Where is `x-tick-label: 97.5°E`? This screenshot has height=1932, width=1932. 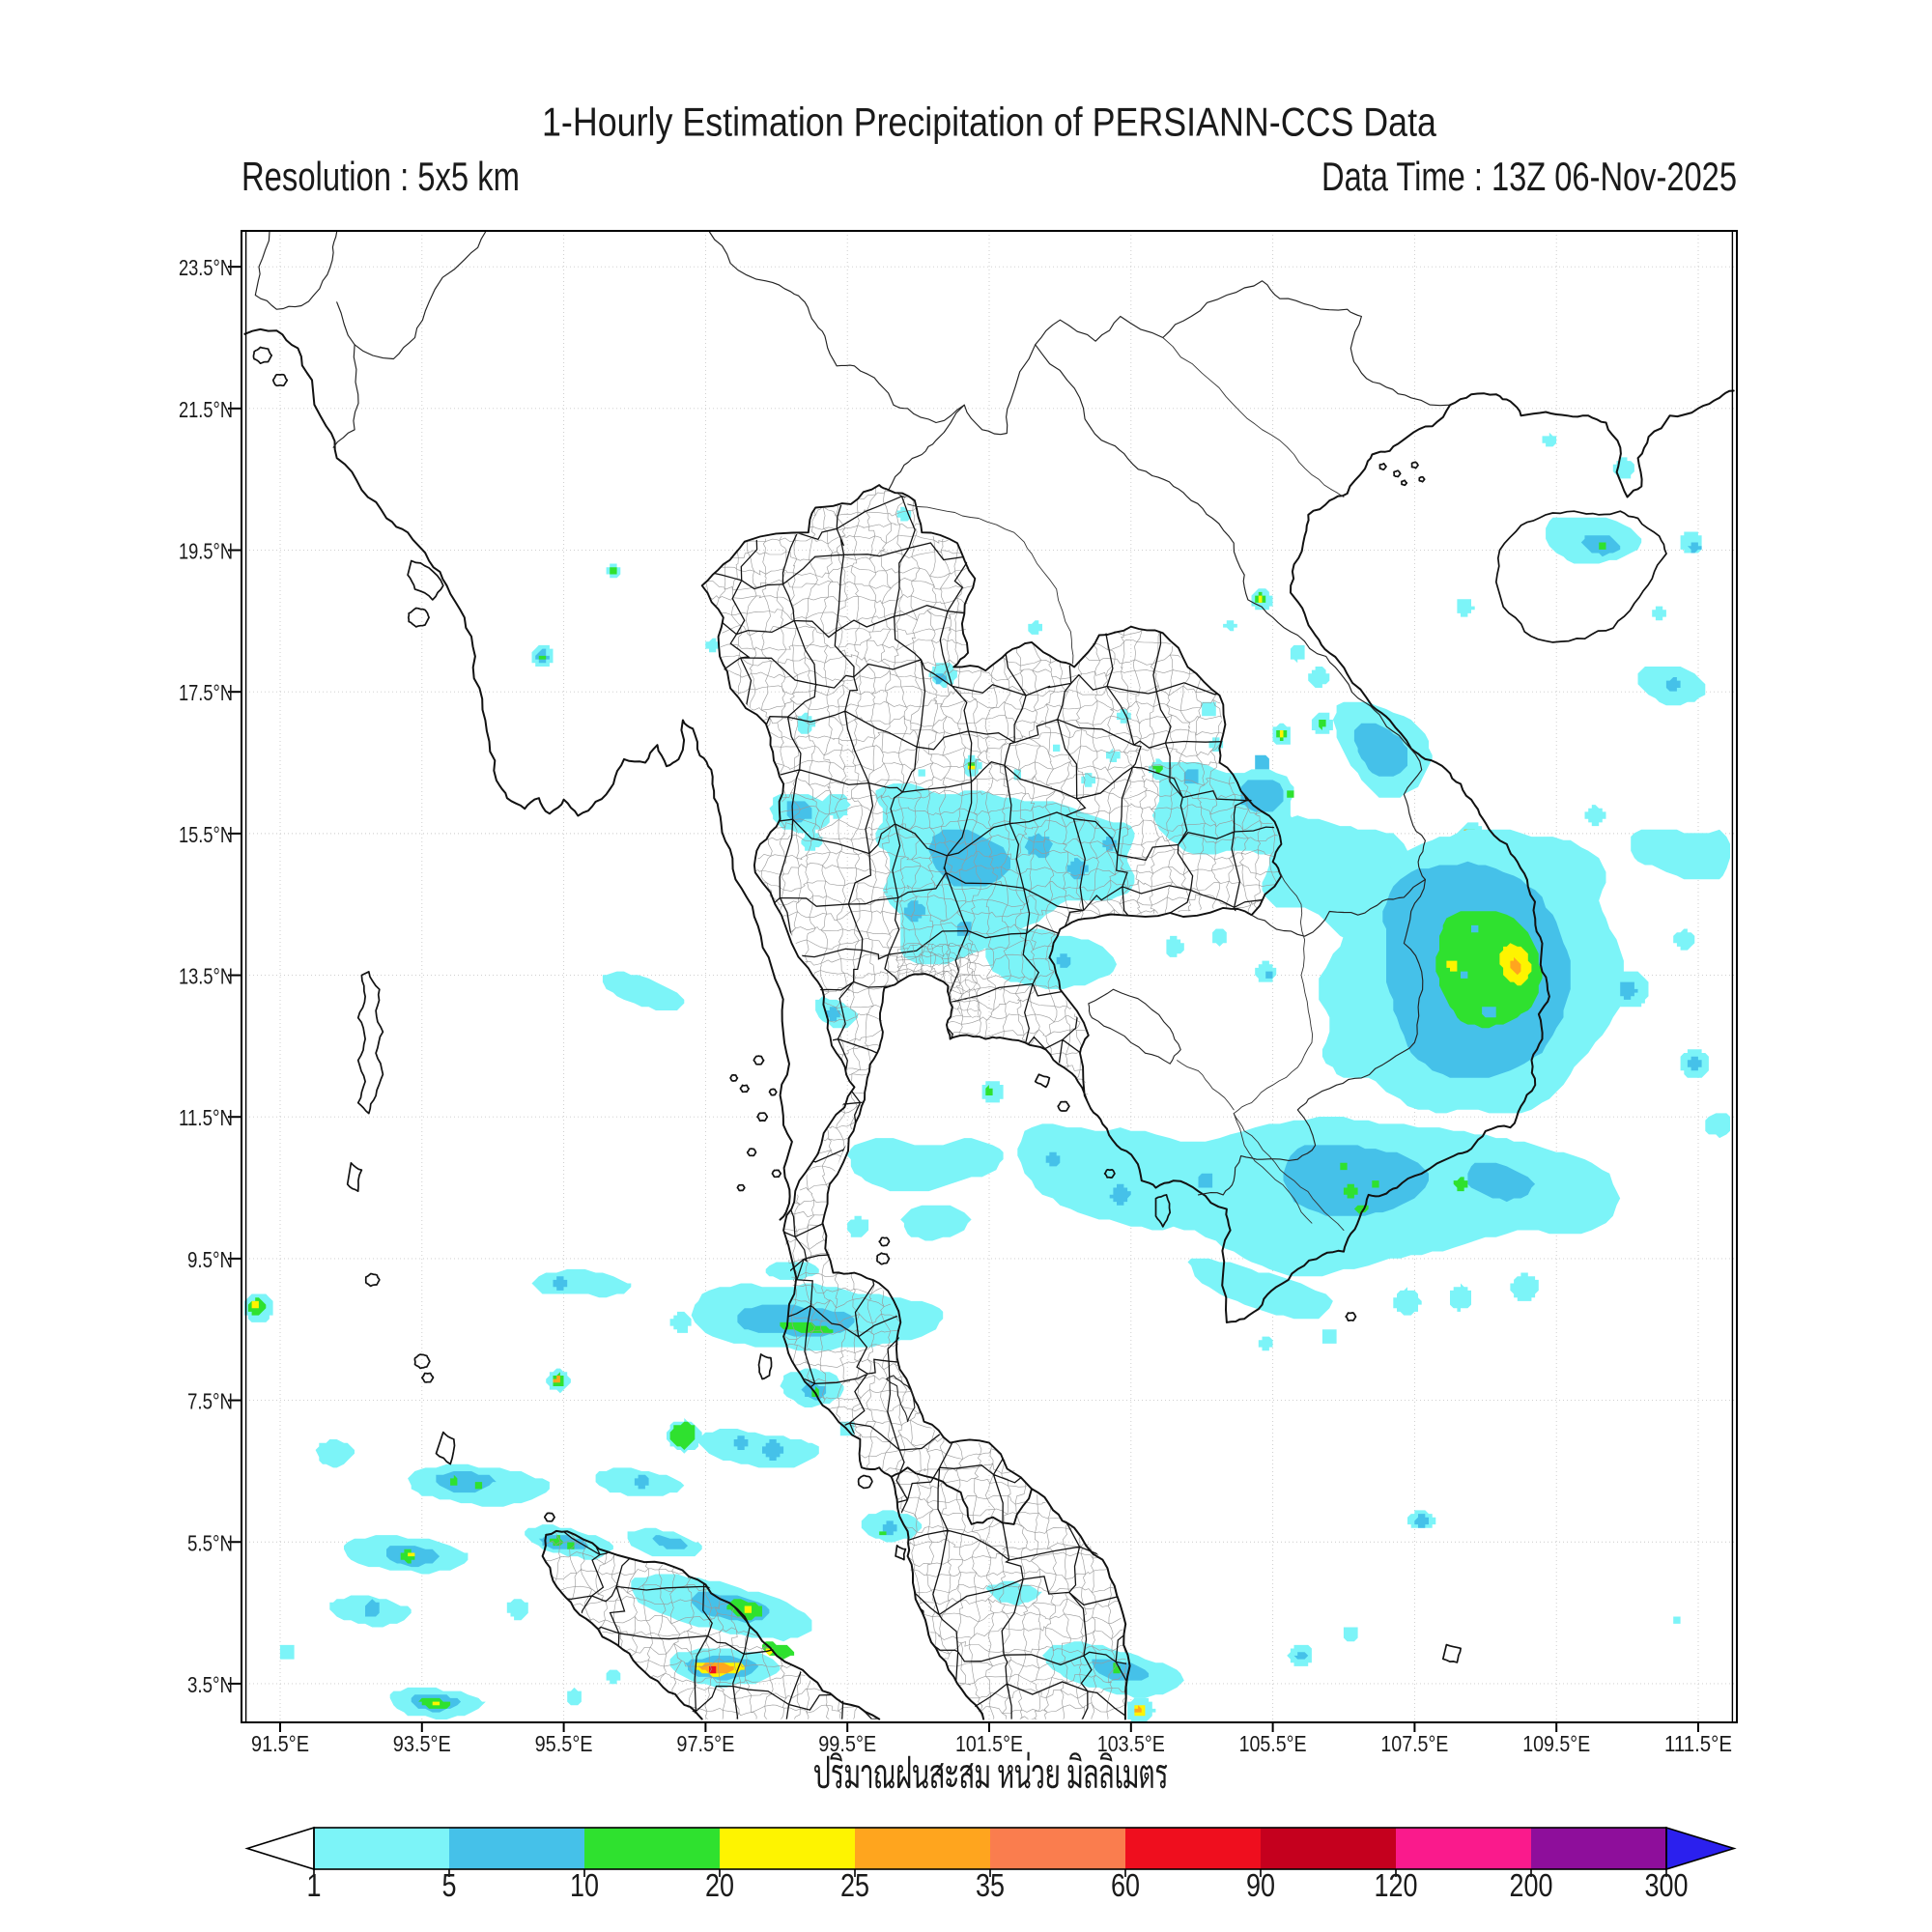
x-tick-label: 97.5°E is located at coordinates (705, 1743).